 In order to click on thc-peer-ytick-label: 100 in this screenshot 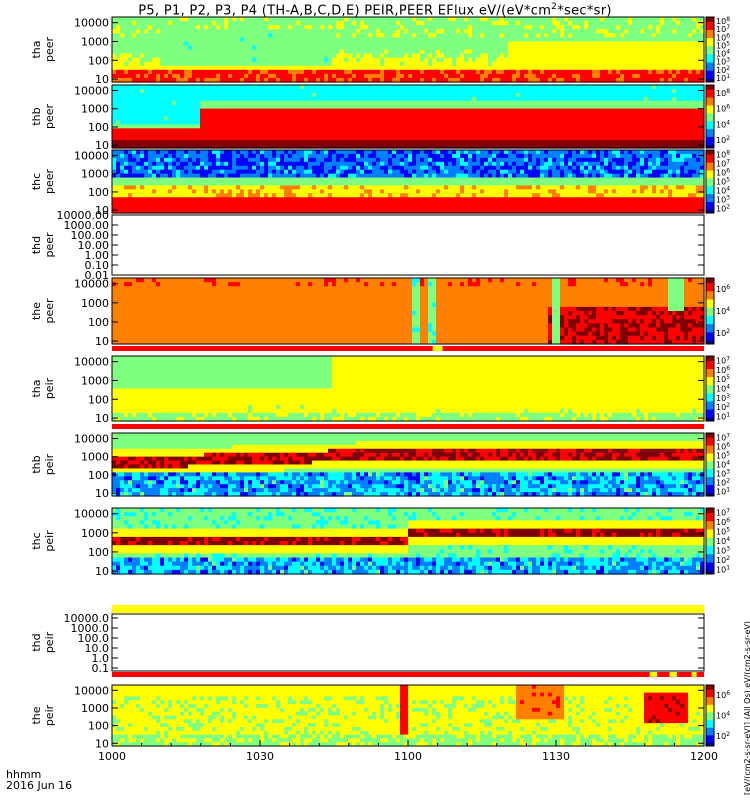, I will do `click(98, 192)`.